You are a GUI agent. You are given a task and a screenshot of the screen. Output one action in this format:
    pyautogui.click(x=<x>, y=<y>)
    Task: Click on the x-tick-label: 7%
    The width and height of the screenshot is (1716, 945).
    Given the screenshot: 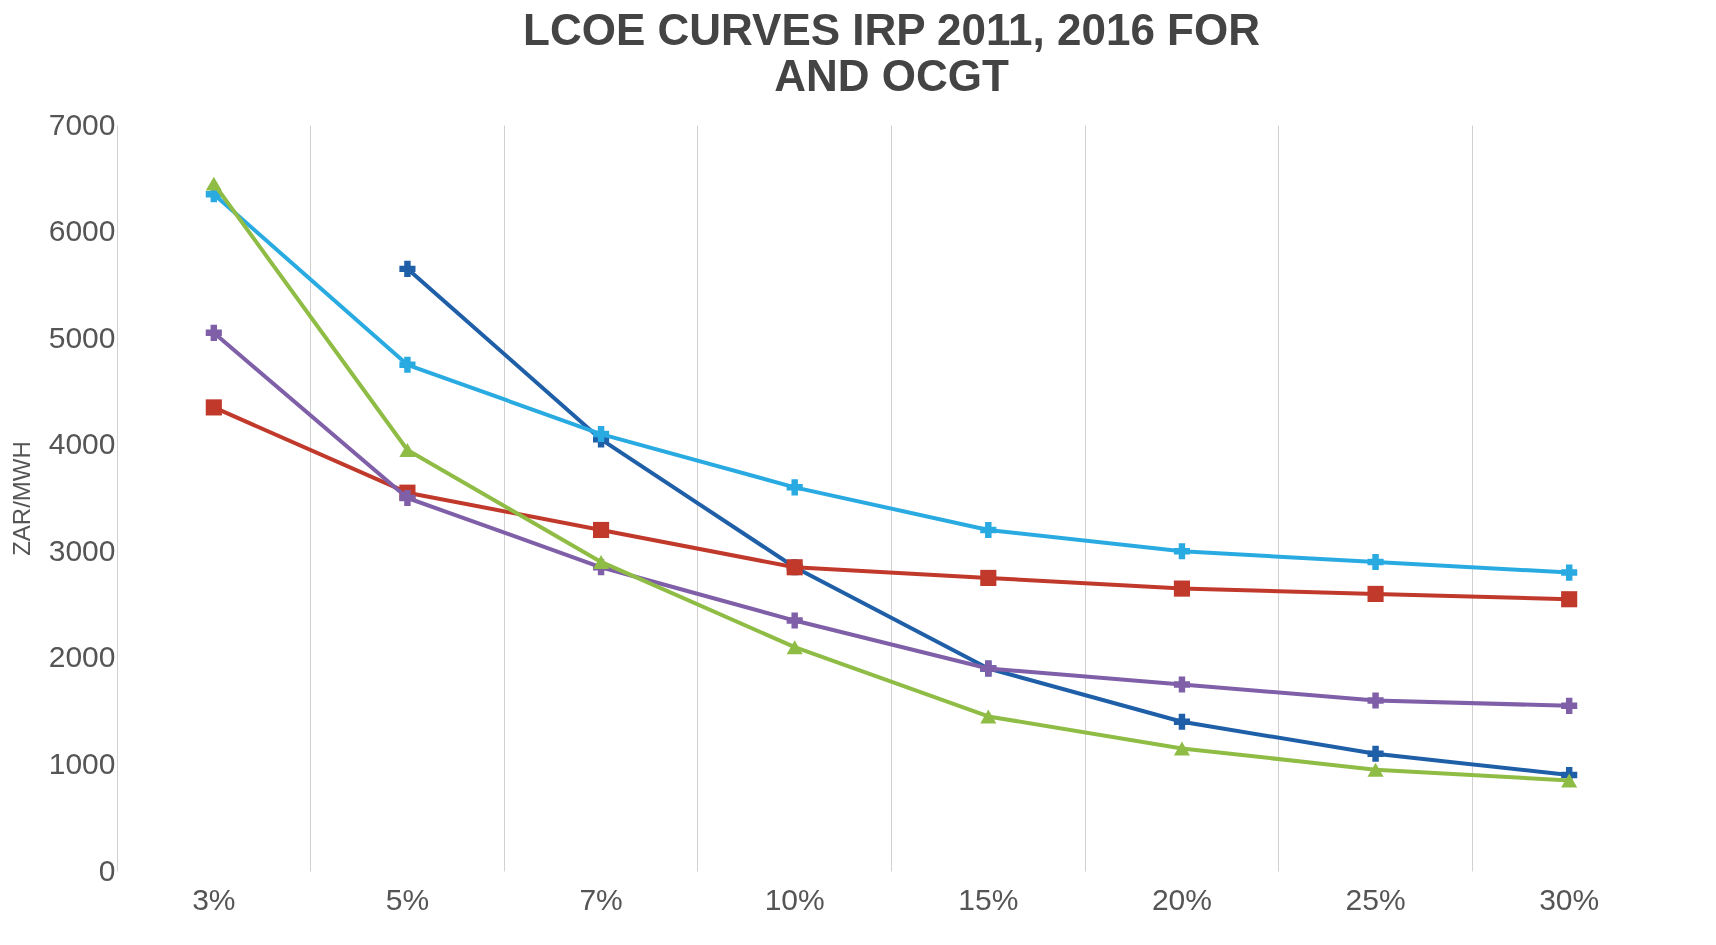 What is the action you would take?
    pyautogui.click(x=601, y=899)
    